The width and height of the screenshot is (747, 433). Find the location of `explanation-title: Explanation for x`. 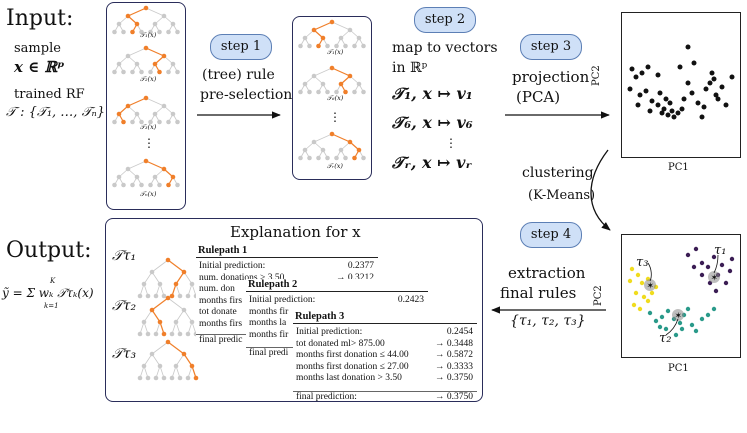

explanation-title: Explanation for x is located at coordinates (295, 232).